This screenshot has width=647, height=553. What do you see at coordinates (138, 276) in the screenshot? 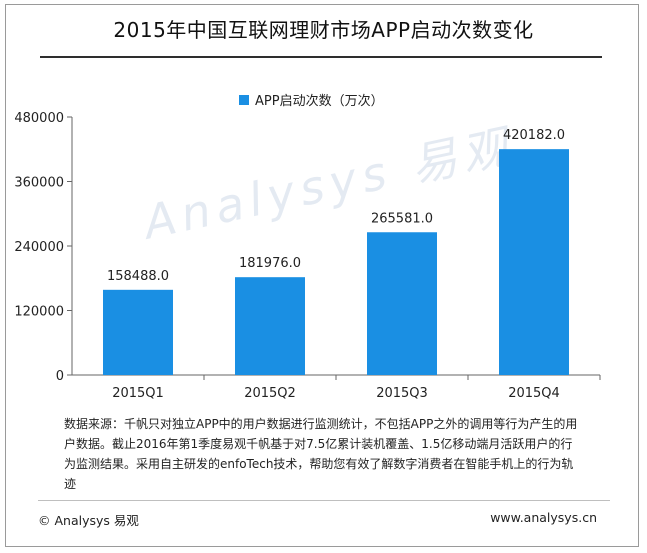
I see `data-label: 158488.0` at bounding box center [138, 276].